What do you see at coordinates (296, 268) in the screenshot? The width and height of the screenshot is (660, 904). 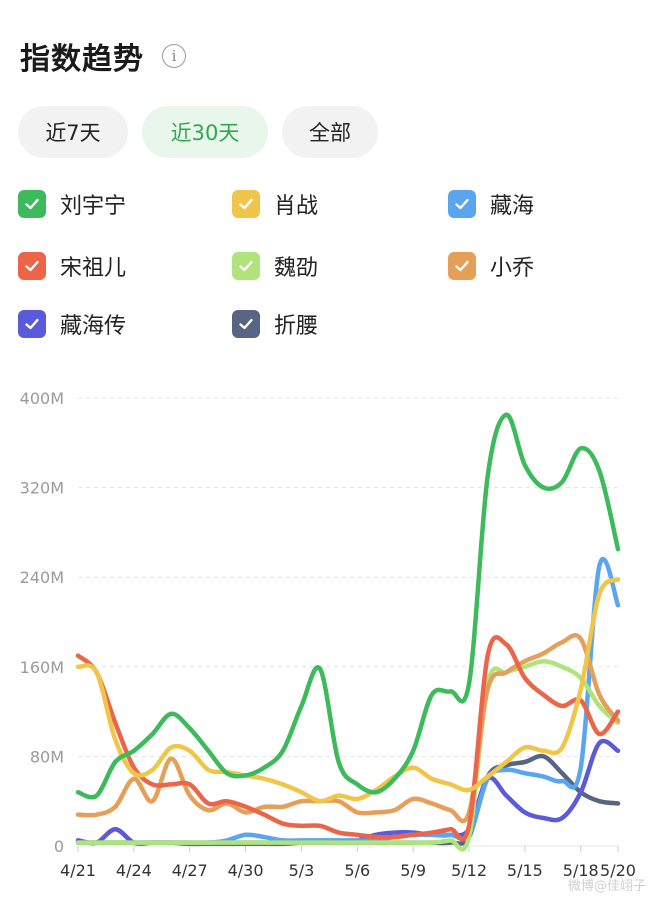 I see `legend-label: 魏劭` at bounding box center [296, 268].